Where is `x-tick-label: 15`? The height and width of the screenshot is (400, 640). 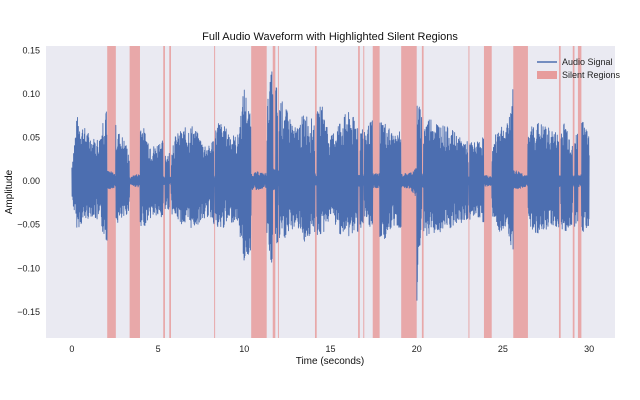
x-tick-label: 15 is located at coordinates (330, 349).